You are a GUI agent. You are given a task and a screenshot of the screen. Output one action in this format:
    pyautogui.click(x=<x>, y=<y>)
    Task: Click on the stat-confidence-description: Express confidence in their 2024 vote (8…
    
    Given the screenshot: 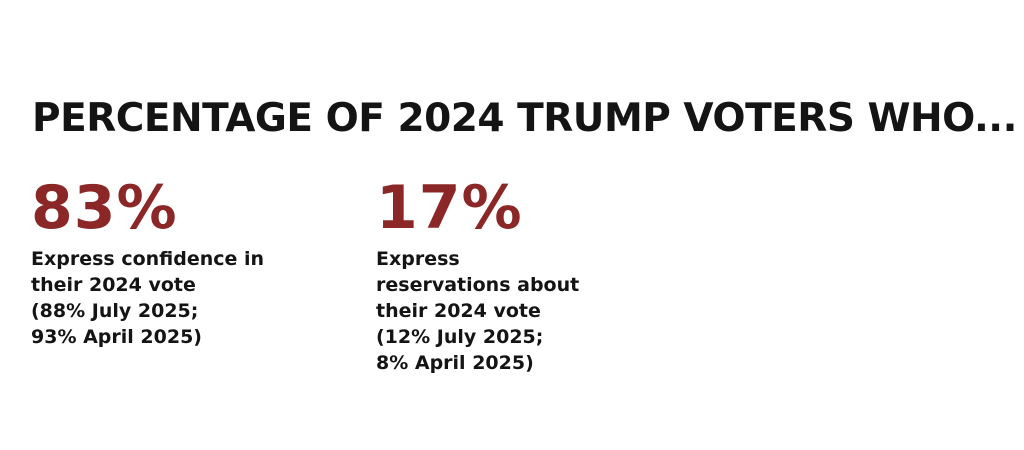 What is the action you would take?
    pyautogui.click(x=148, y=298)
    